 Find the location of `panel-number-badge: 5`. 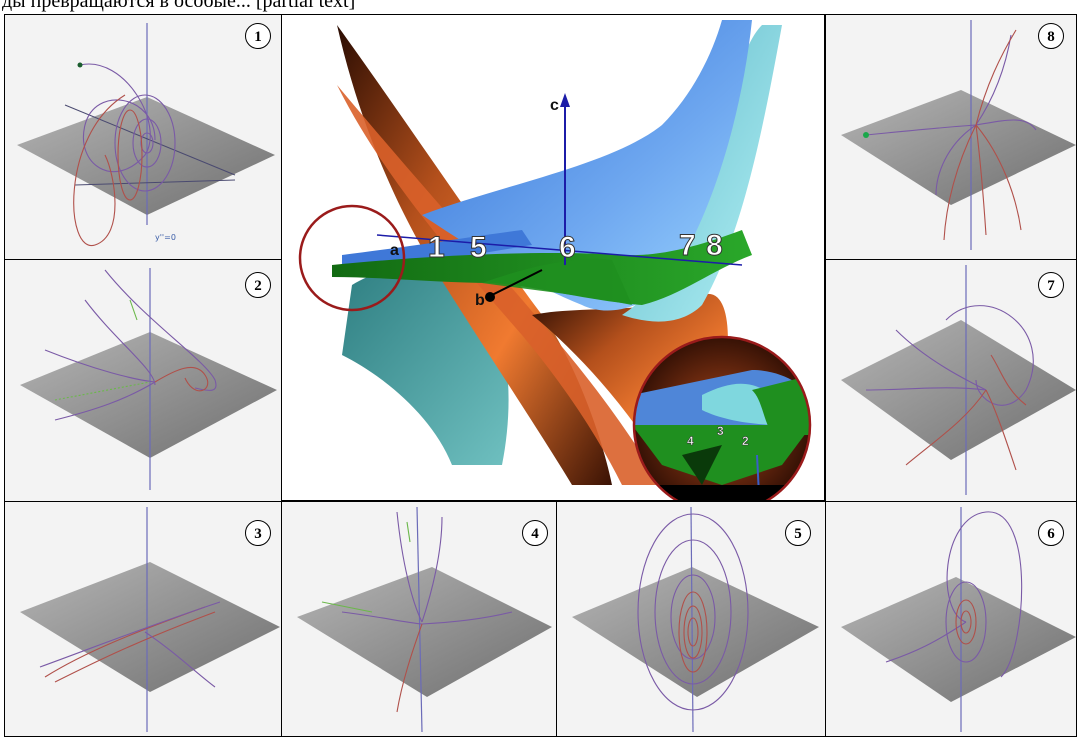

panel-number-badge: 5 is located at coordinates (798, 533).